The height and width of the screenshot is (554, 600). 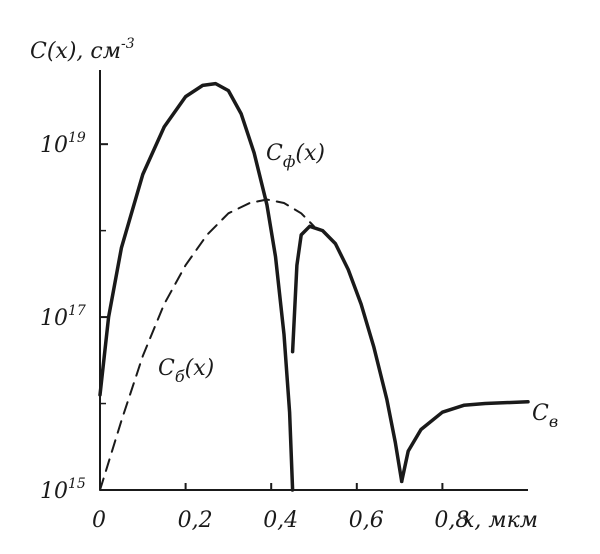 What do you see at coordinates (451, 520) in the screenshot?
I see `x-tick-label: 0,8` at bounding box center [451, 520].